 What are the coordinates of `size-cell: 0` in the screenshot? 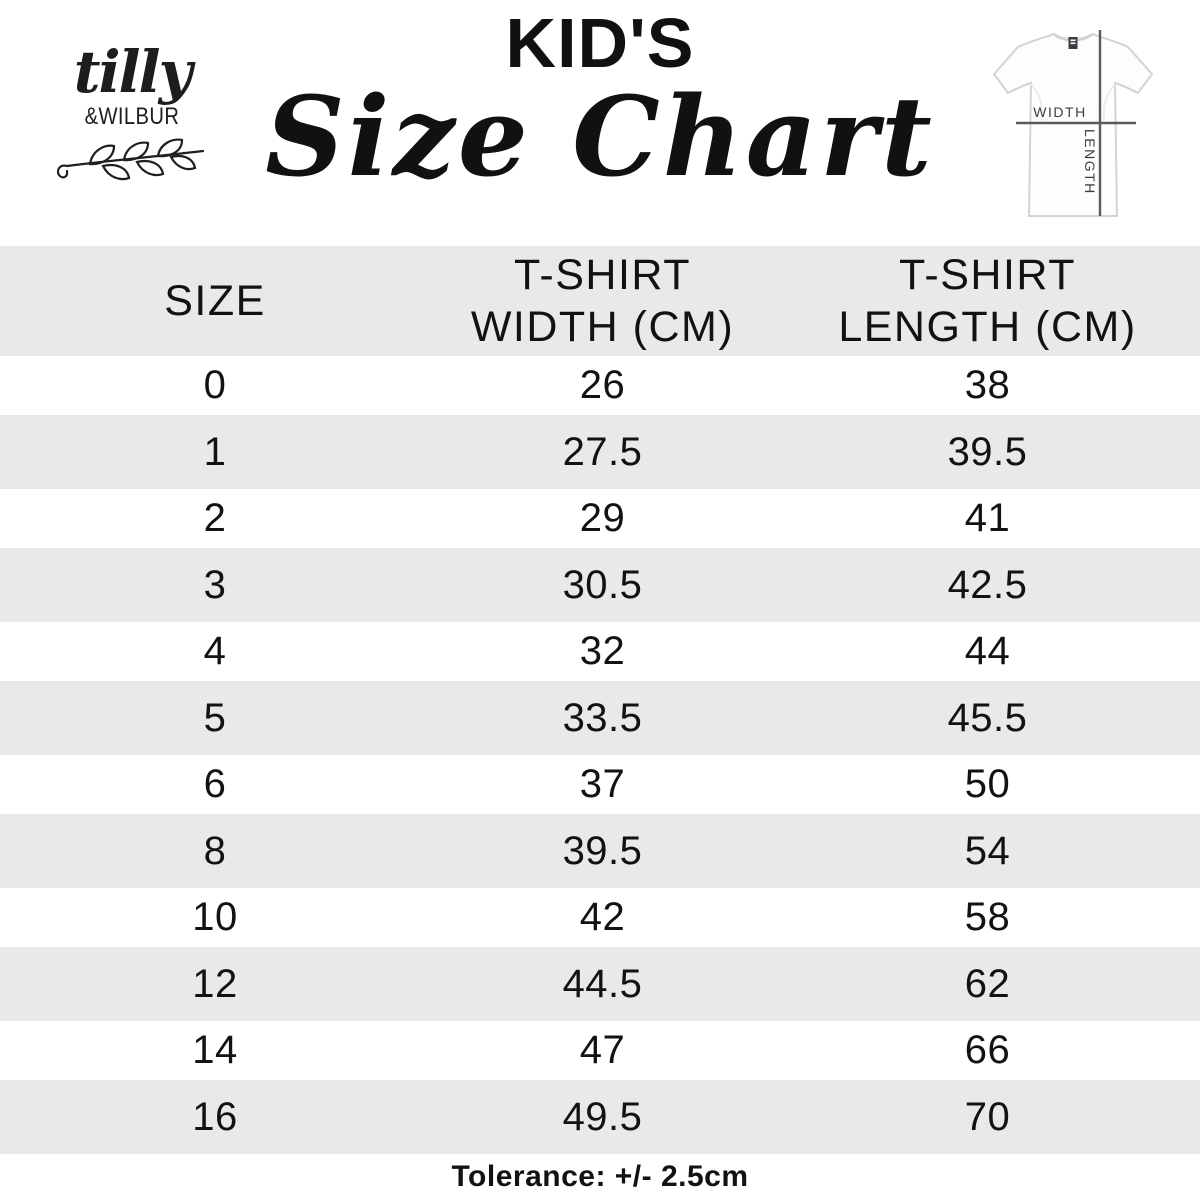 It's located at (215, 385).